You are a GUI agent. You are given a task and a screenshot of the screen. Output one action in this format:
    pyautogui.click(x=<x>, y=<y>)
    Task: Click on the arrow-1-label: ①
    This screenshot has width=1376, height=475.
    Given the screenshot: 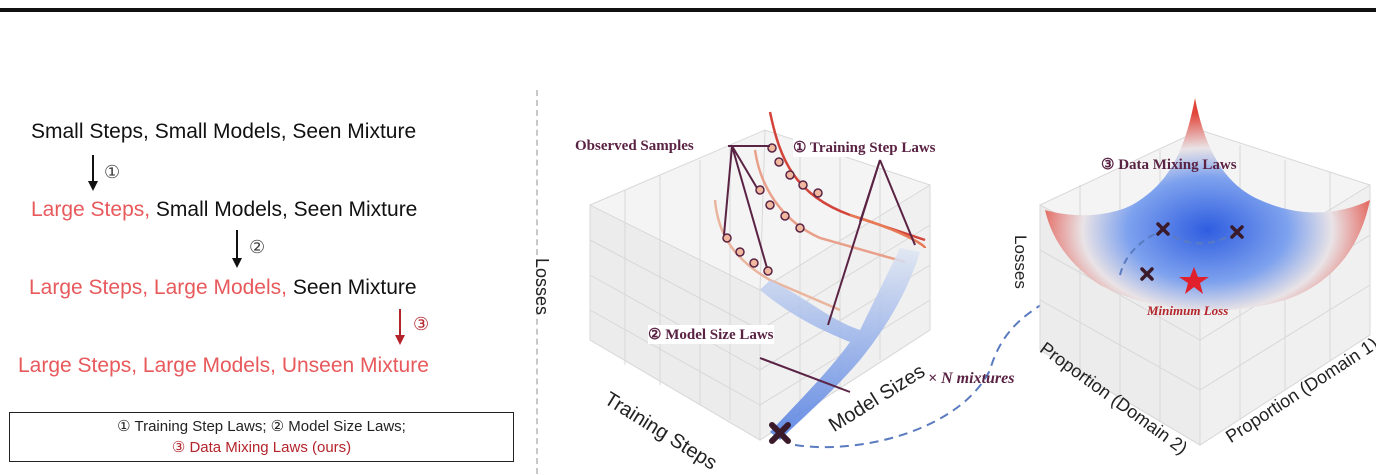 What is the action you would take?
    pyautogui.click(x=112, y=172)
    